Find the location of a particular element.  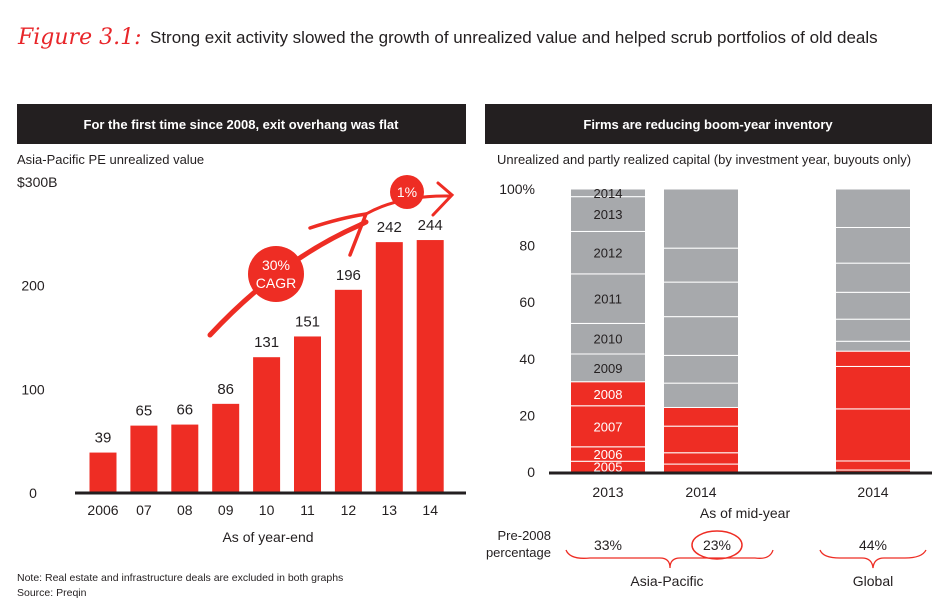

pre2008-value-ap-2013: 33% is located at coordinates (608, 545).